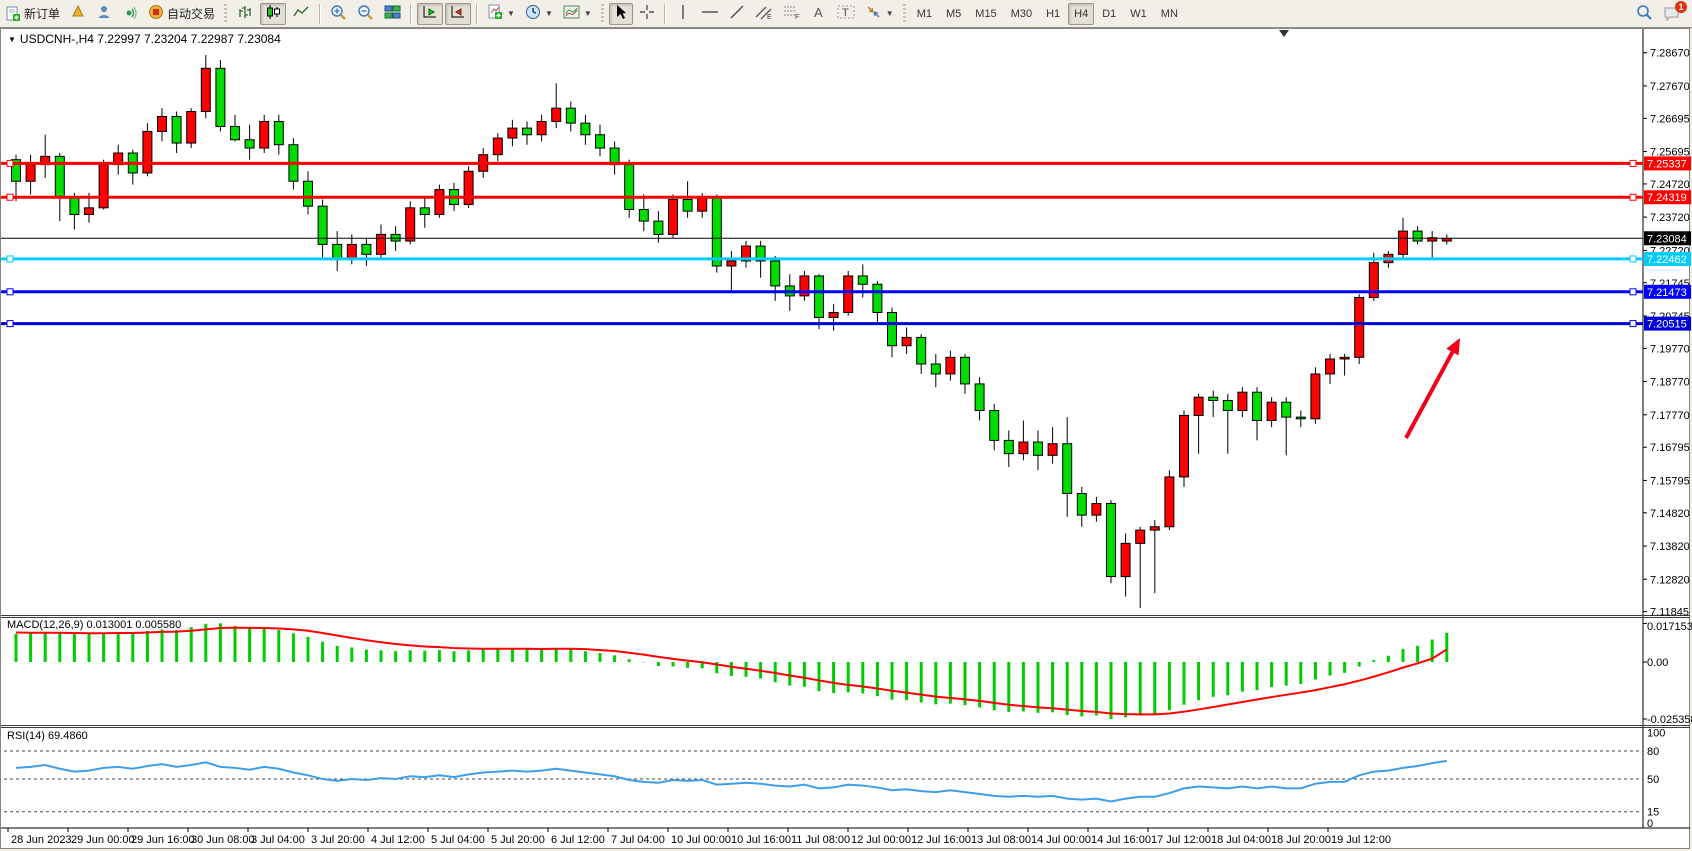 The height and width of the screenshot is (851, 1692). I want to click on autotrading-button: 自动交易, so click(181, 14).